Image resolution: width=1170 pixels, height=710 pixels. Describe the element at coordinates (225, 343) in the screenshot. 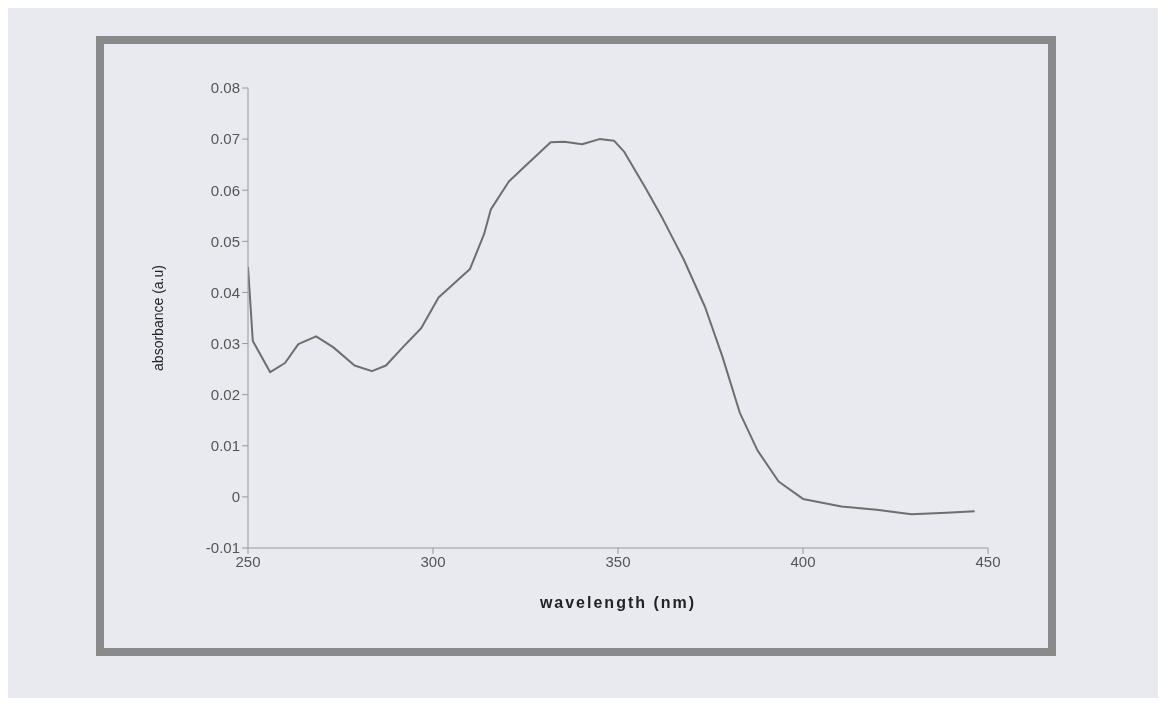

I see `y-tick-label: 0.03` at that location.